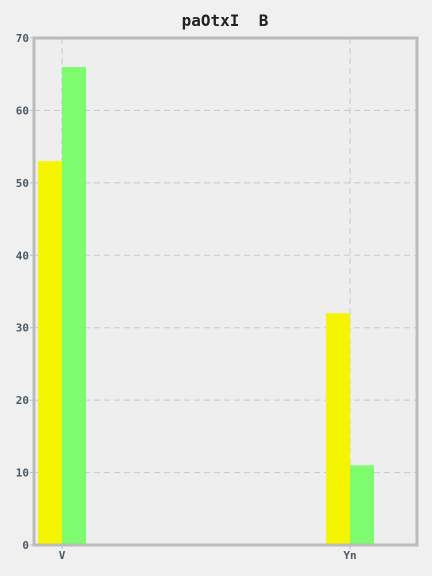  Describe the element at coordinates (22, 255) in the screenshot. I see `y-tick-label: 40` at that location.